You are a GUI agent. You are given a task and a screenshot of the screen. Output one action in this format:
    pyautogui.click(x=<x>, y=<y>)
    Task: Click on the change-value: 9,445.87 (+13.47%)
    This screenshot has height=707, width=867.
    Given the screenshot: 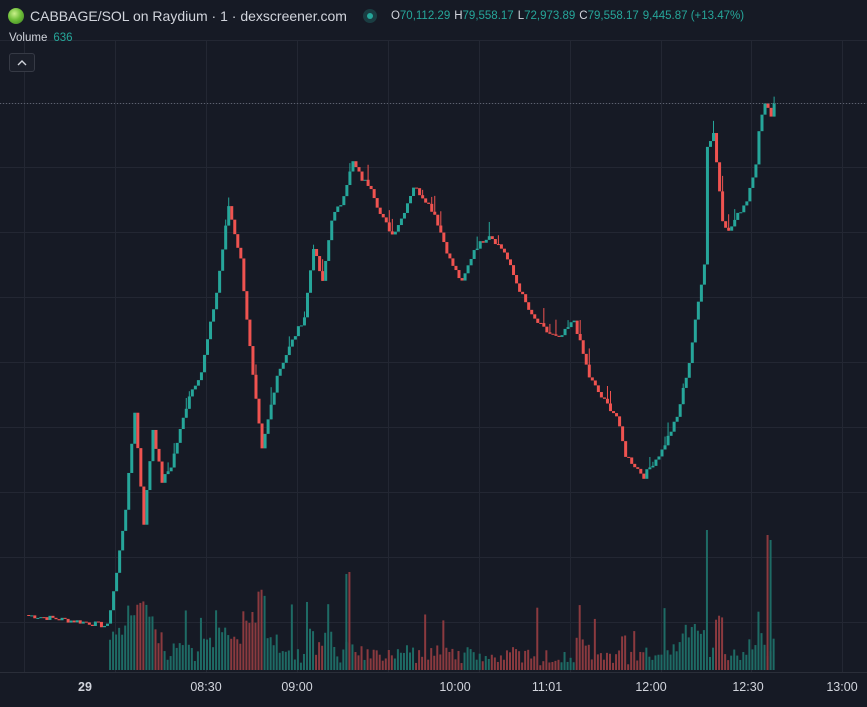 What is the action you would take?
    pyautogui.click(x=693, y=16)
    